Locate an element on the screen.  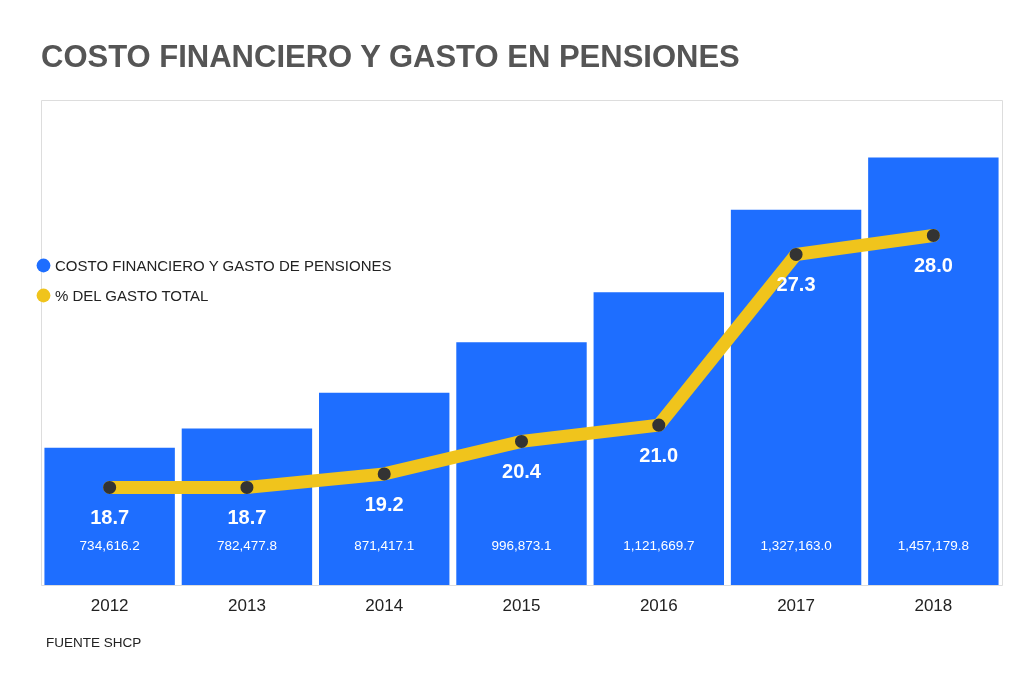
data-label: 1,457,179.8 is located at coordinates (933, 545).